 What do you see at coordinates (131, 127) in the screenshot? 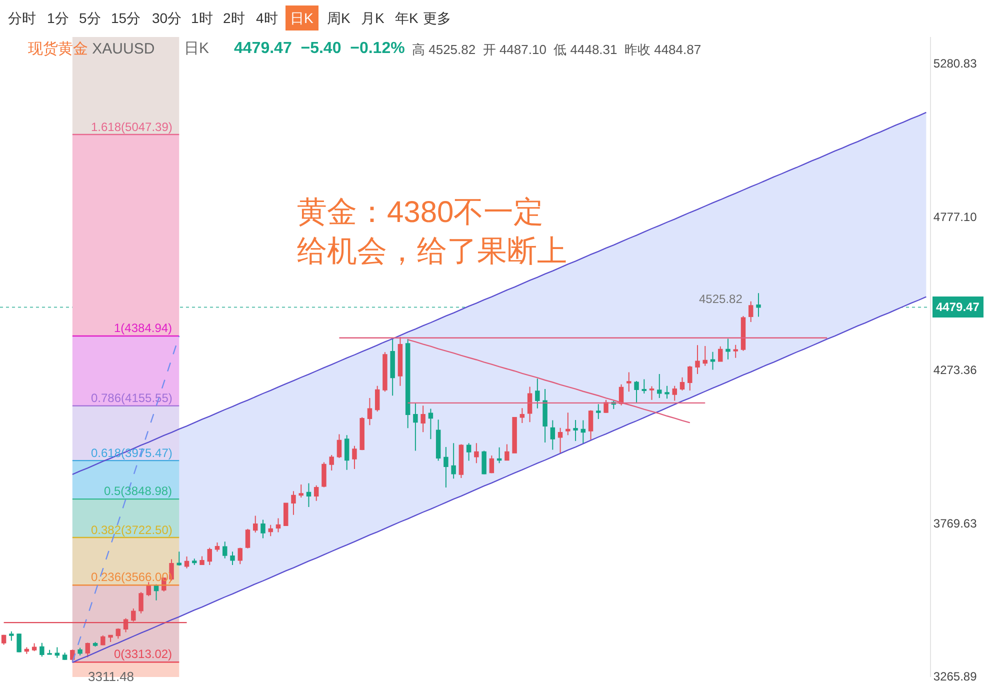
I see `series-label: 1.618(5047.39)` at bounding box center [131, 127].